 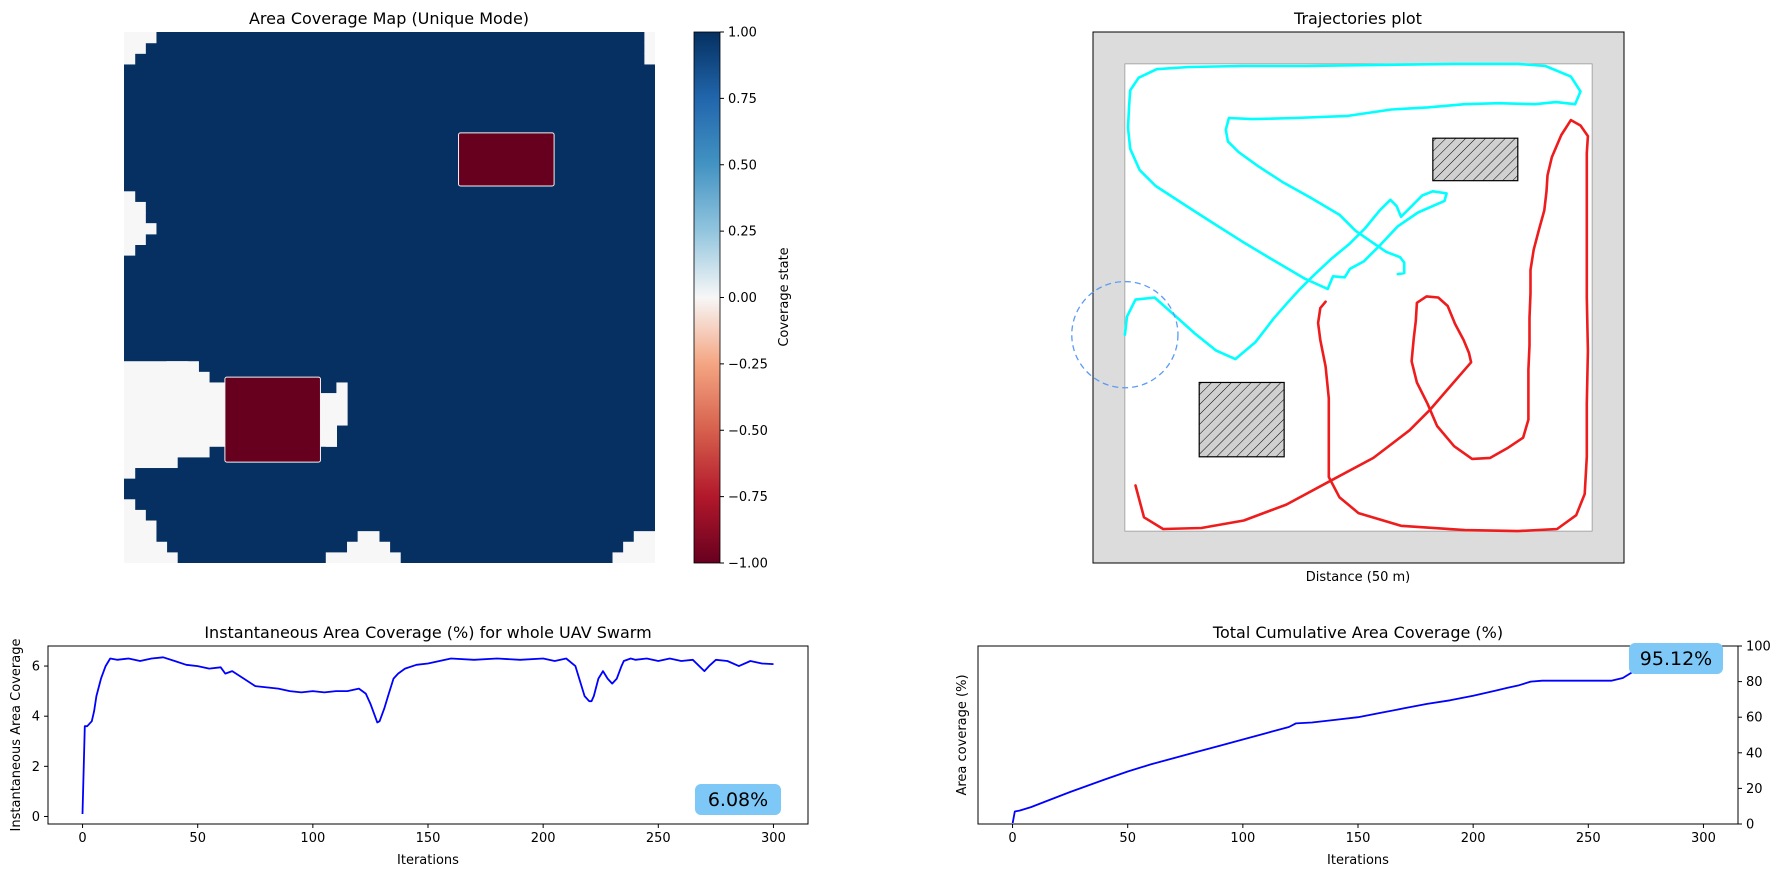 I want to click on heatmap-title: Area Coverage Map (Unique Mode), so click(x=389, y=18).